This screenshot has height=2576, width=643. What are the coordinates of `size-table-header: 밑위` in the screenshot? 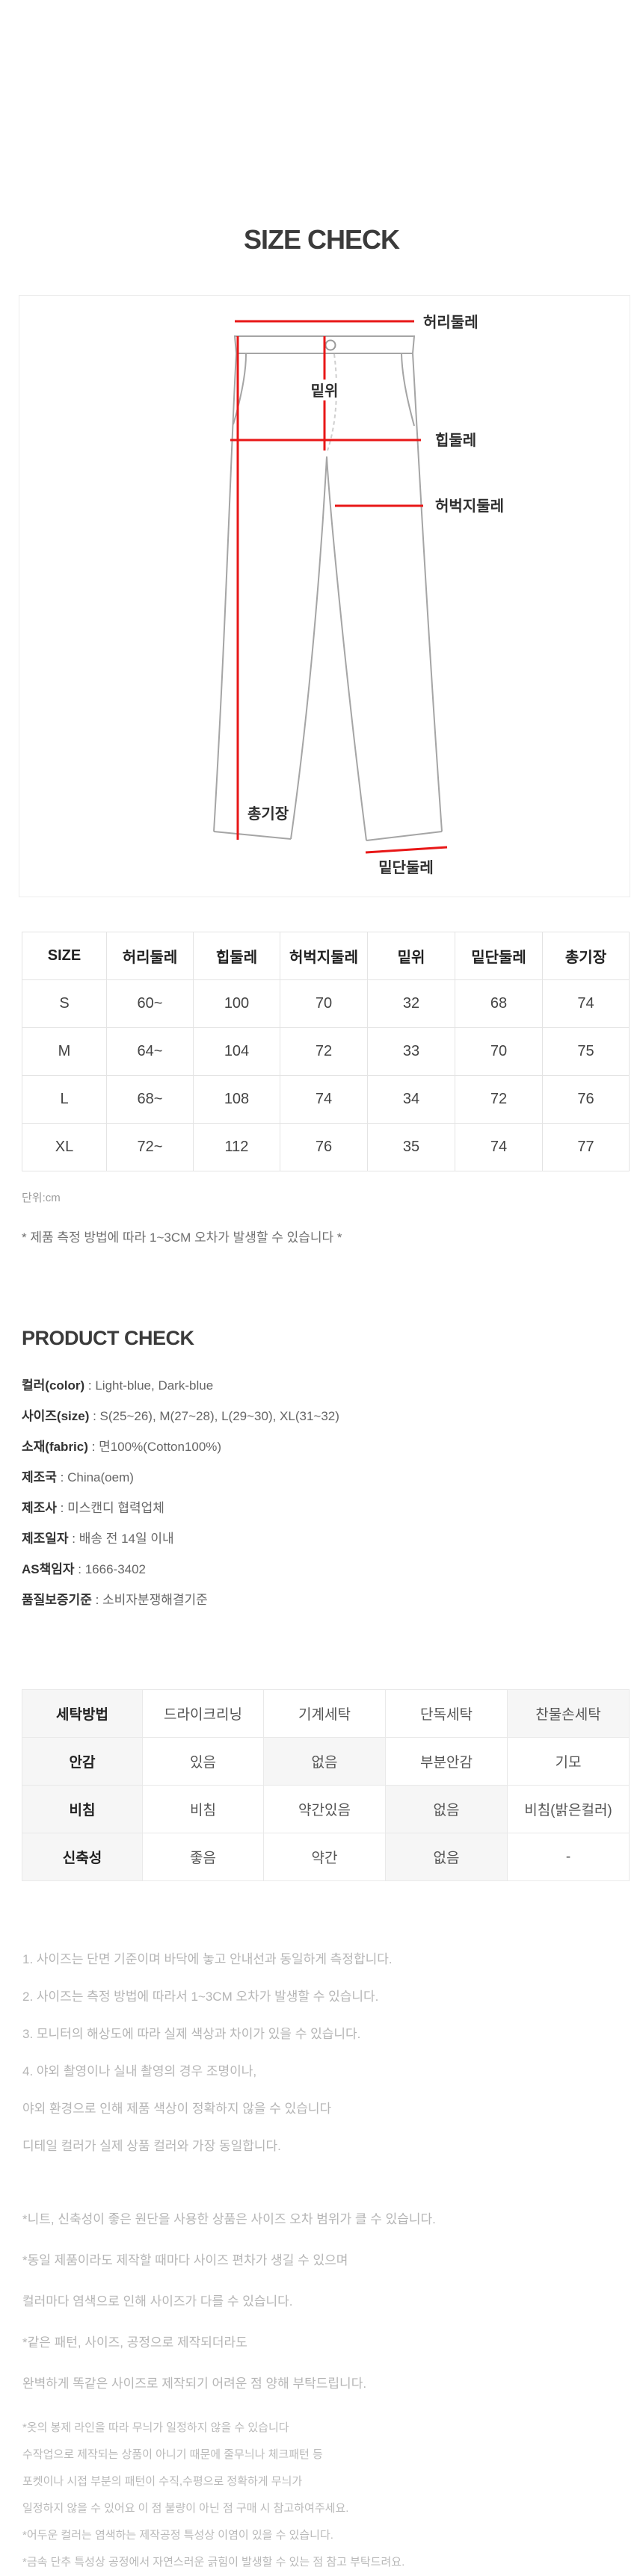 It's located at (411, 956).